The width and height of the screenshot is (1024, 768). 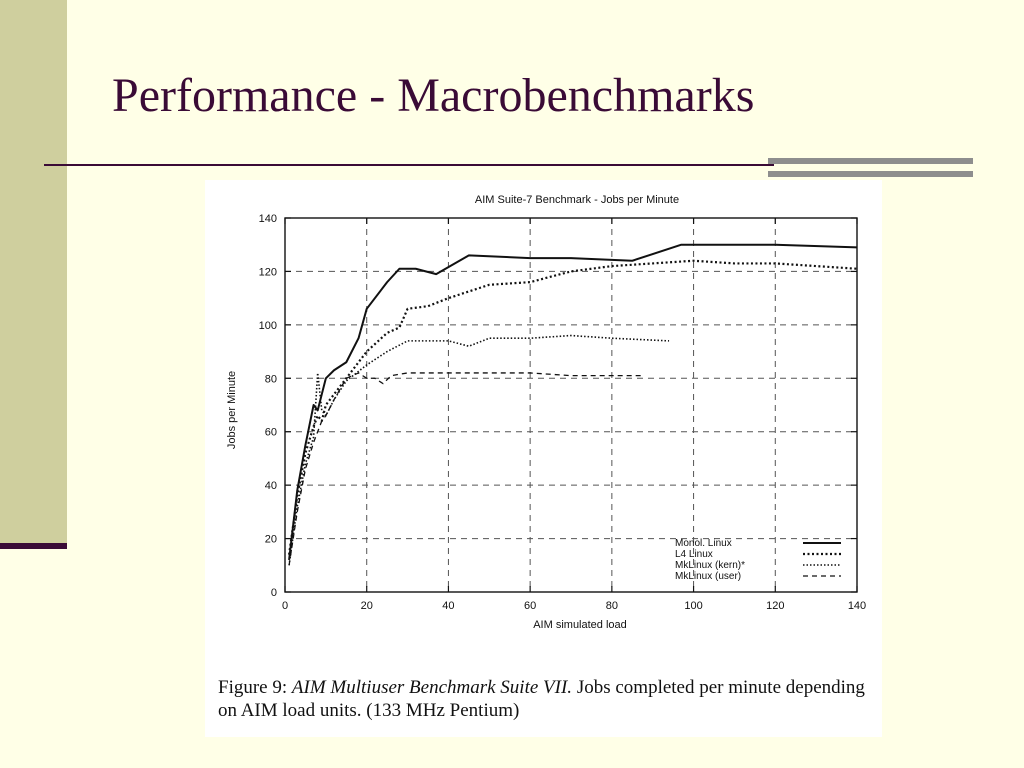 What do you see at coordinates (693, 606) in the screenshot?
I see `x-tick-label: 100` at bounding box center [693, 606].